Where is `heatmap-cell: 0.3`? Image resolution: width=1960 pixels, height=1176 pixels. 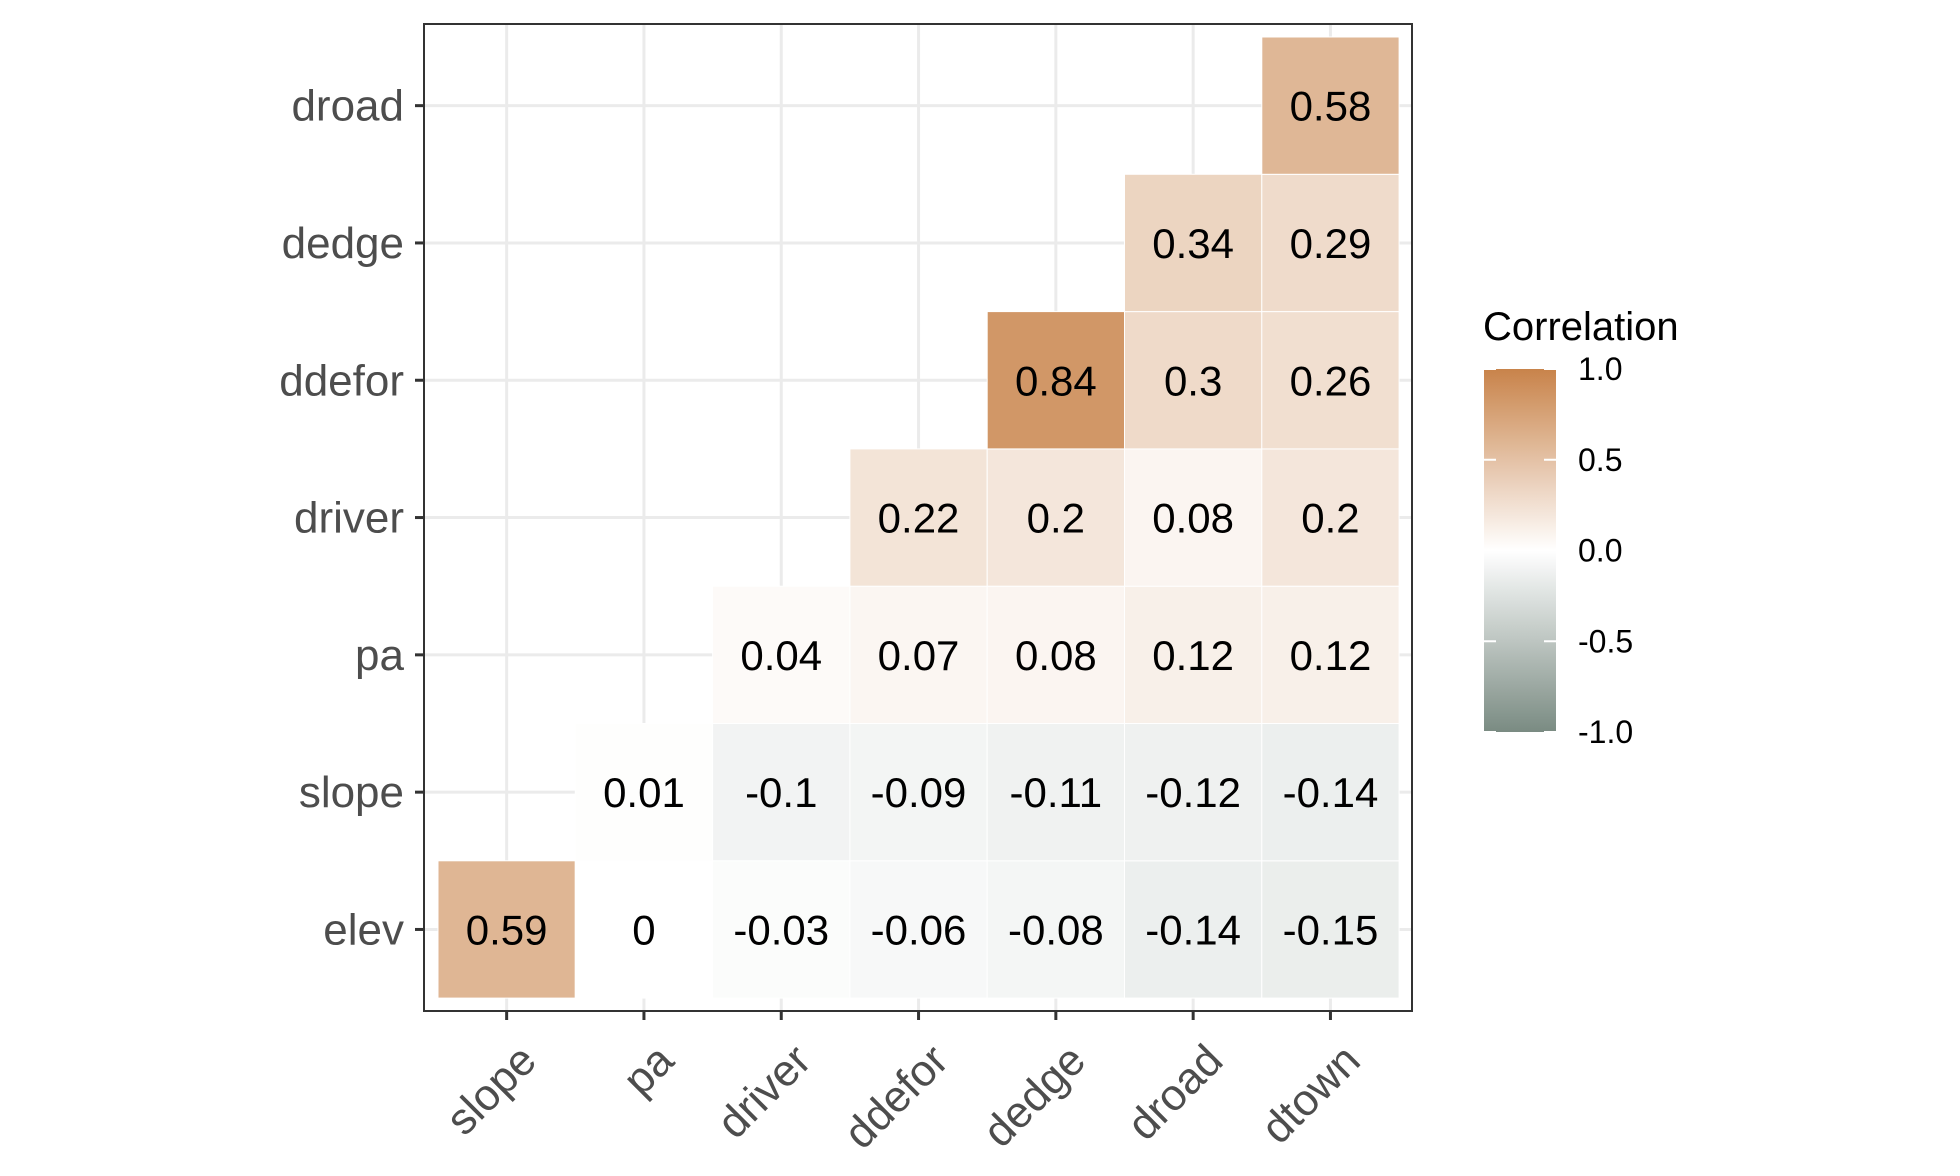 heatmap-cell: 0.3 is located at coordinates (1193, 380).